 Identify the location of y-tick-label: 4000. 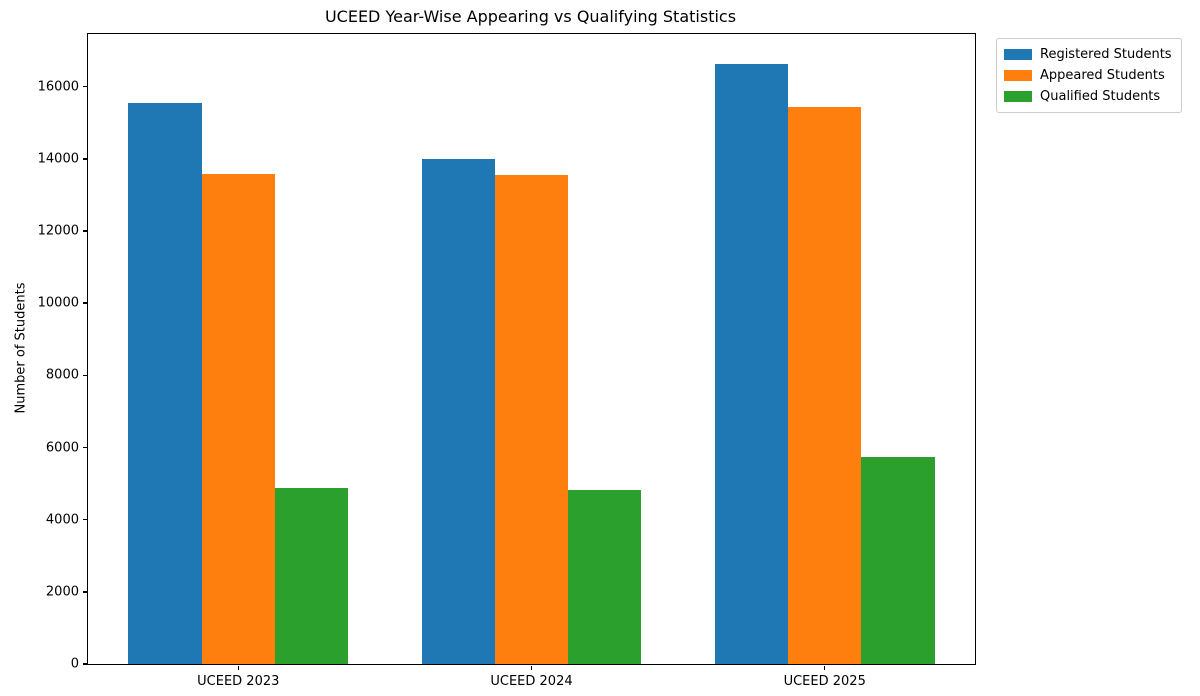
(62, 520).